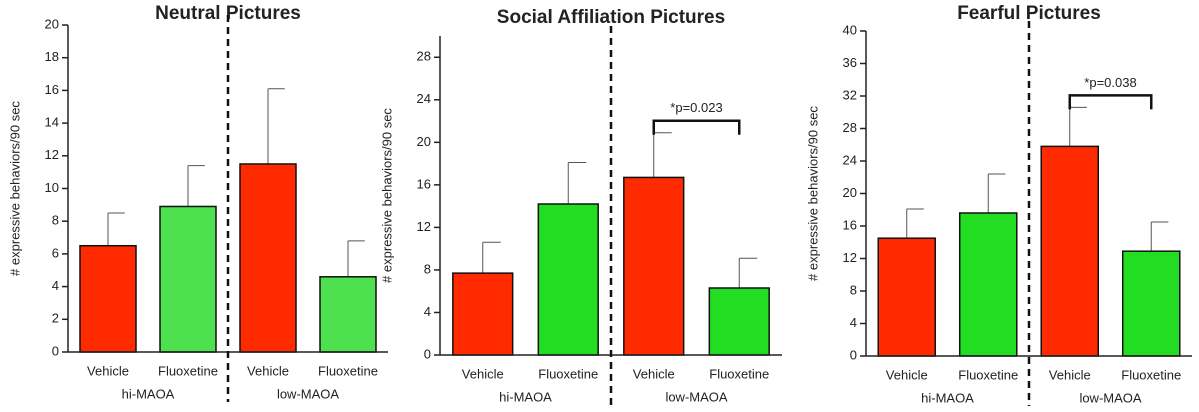 This screenshot has width=1199, height=412. I want to click on annotation: *p=0.023, so click(696, 107).